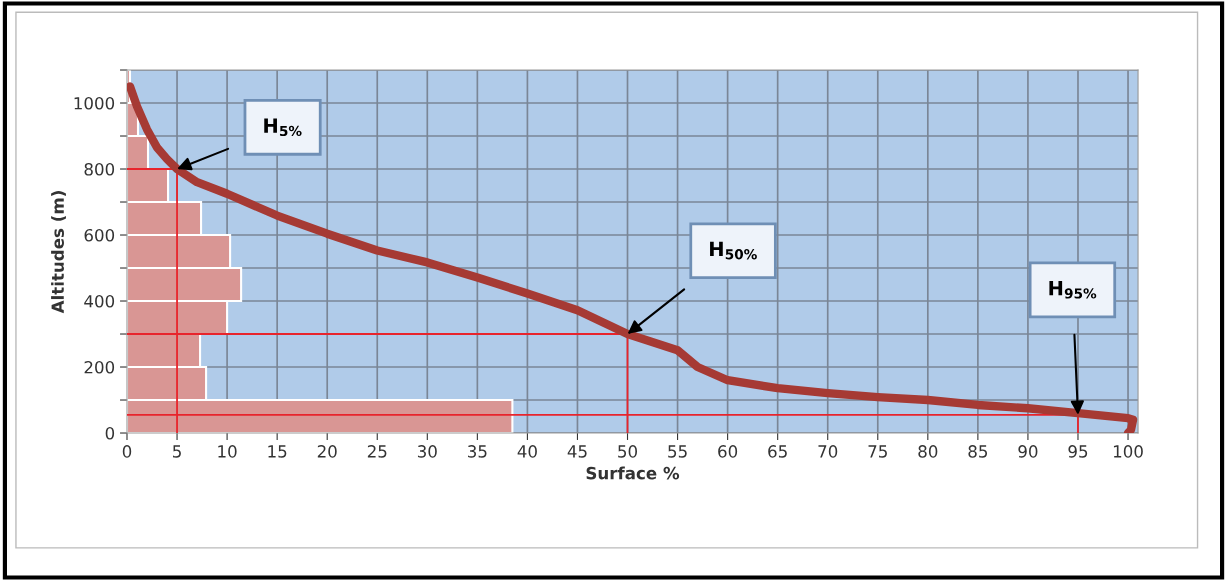  What do you see at coordinates (227, 451) in the screenshot?
I see `x-tick-label: 10` at bounding box center [227, 451].